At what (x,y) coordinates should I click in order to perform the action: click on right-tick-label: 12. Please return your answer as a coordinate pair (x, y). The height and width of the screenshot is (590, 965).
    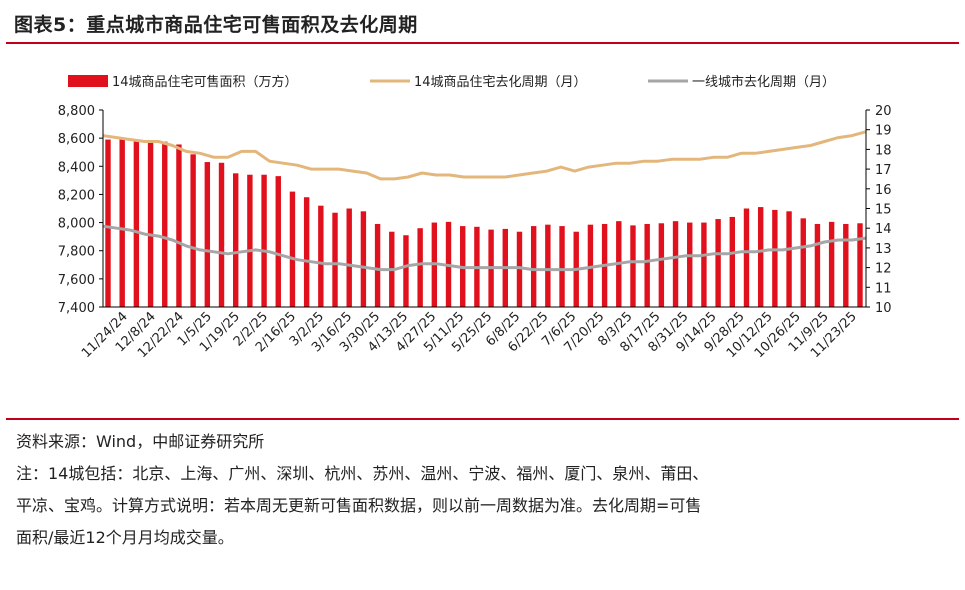
    Looking at the image, I should click on (883, 269).